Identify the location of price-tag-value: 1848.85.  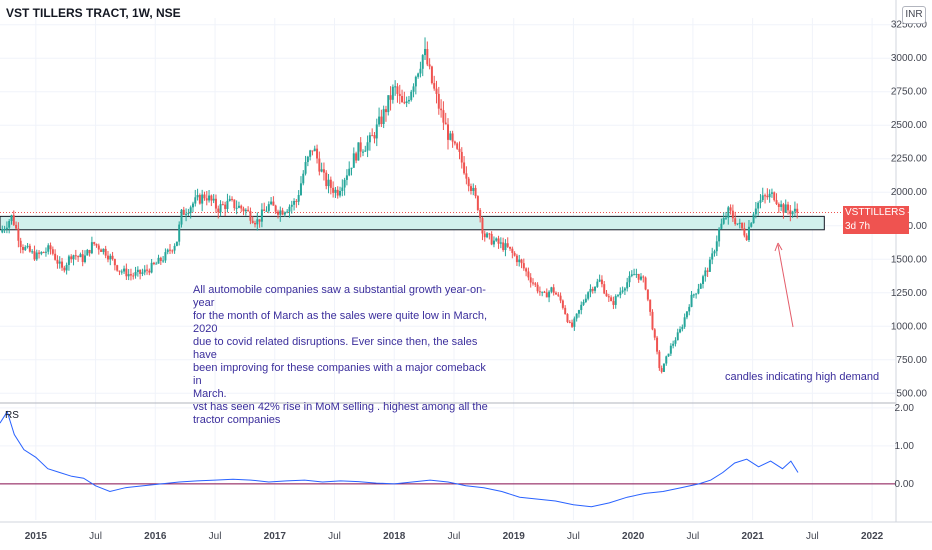
(924, 212).